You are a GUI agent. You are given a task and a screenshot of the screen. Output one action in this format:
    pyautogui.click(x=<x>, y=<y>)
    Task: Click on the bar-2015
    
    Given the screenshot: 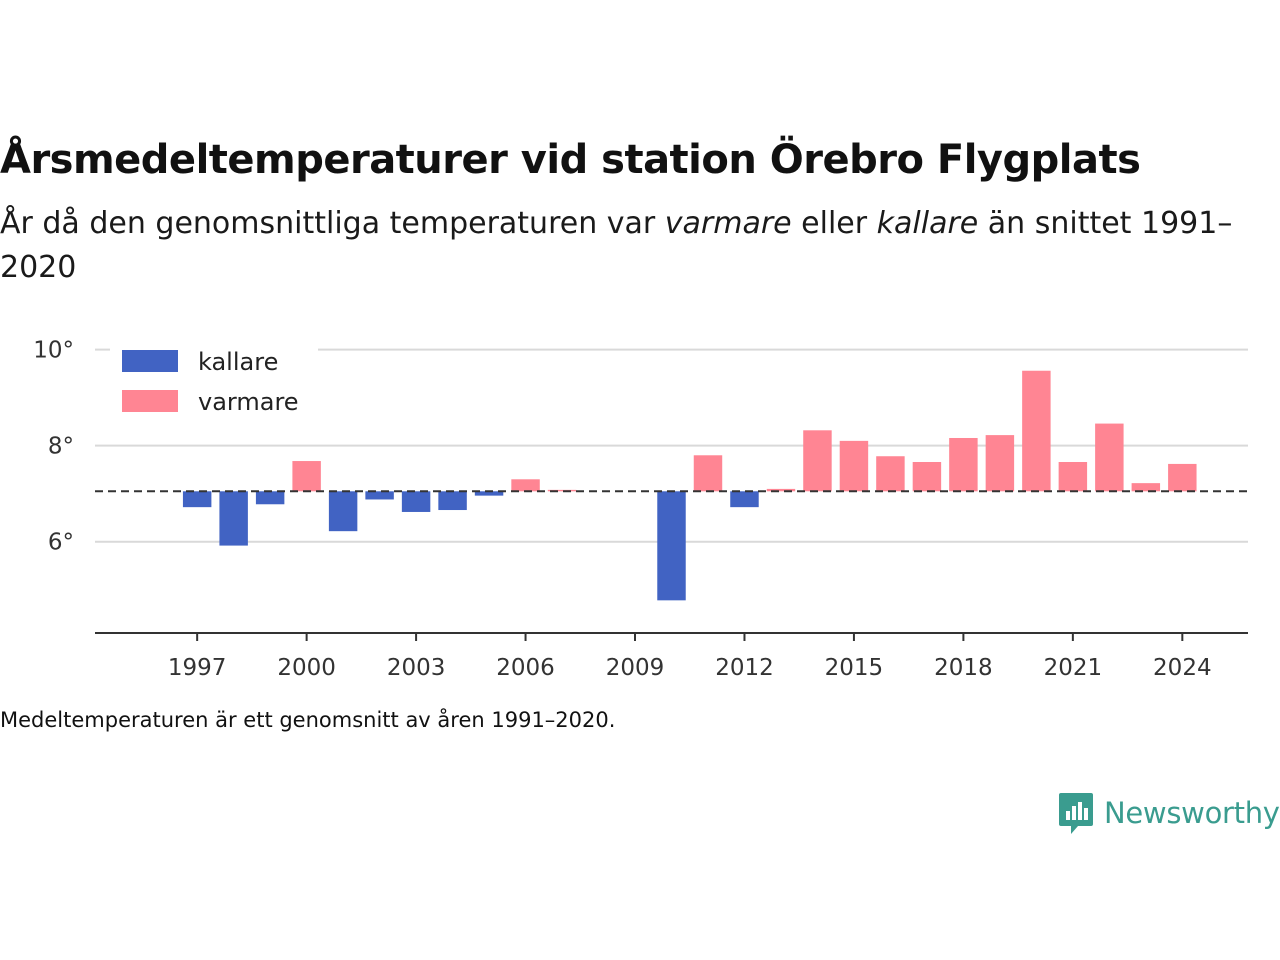 What is the action you would take?
    pyautogui.click(x=854, y=466)
    